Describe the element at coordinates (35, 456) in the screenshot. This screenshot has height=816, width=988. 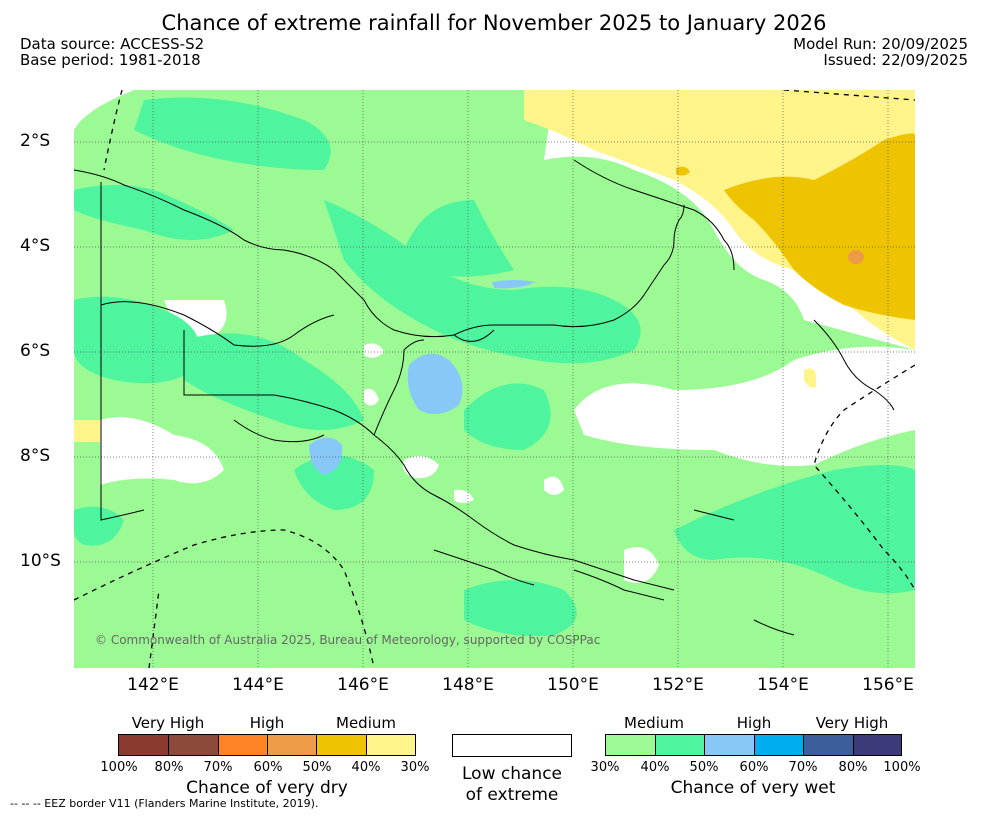
I see `lat-label-8s: 8°S` at that location.